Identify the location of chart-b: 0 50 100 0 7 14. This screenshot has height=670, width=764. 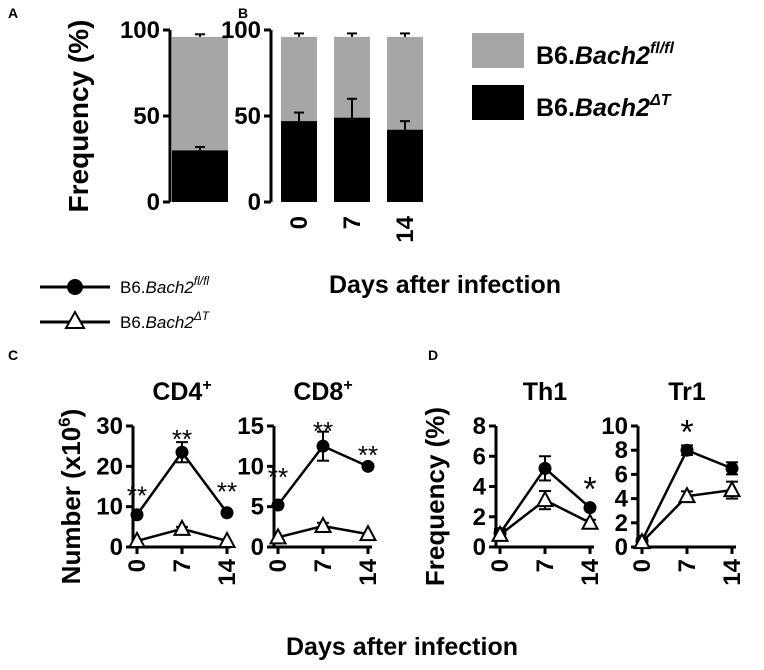
(322, 130).